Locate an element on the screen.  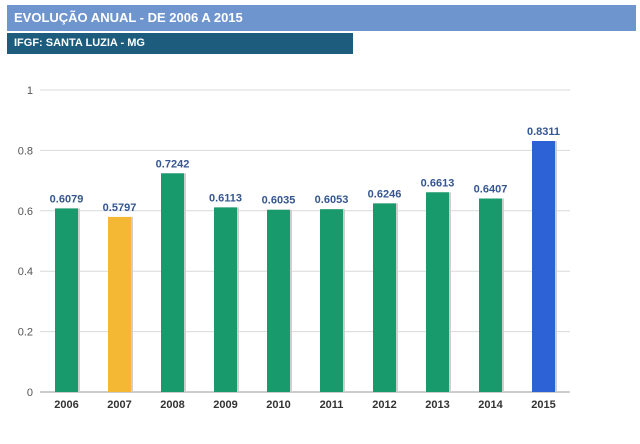
data-label: 0.8311 is located at coordinates (543, 132).